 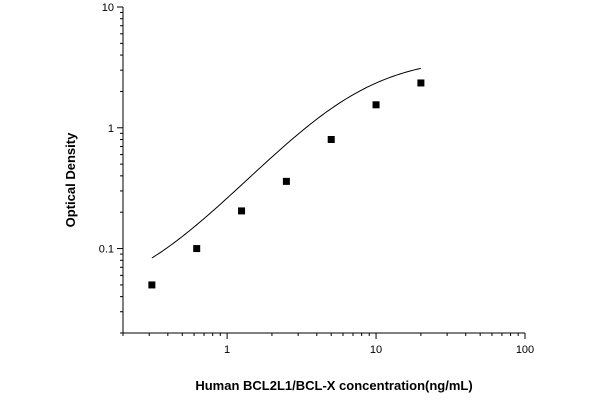 What do you see at coordinates (111, 168) in the screenshot?
I see `y-axis-ticks: 0.1 1 10` at bounding box center [111, 168].